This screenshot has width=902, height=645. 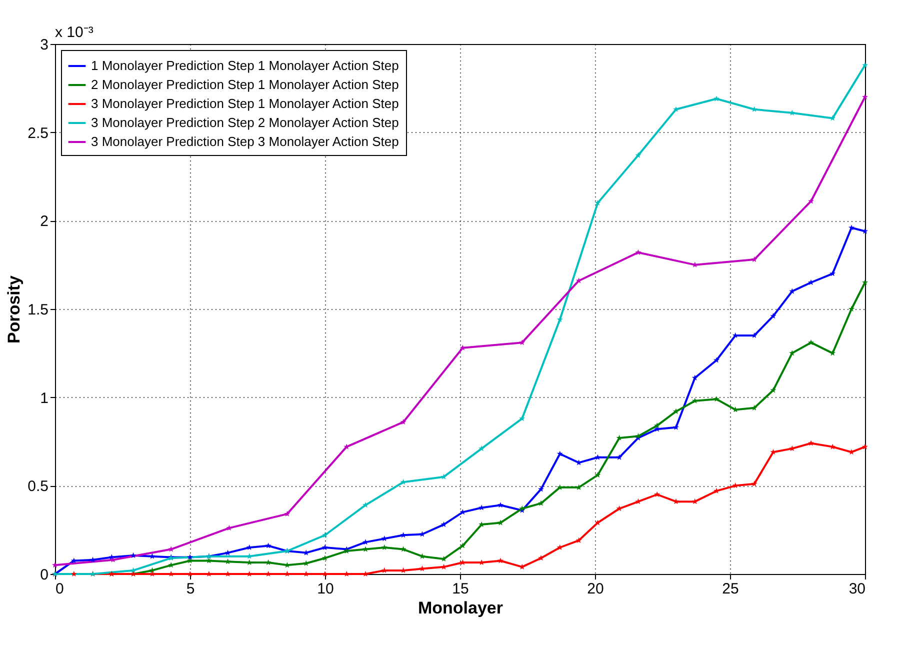 I want to click on text: x 10⁻³, so click(x=74, y=32).